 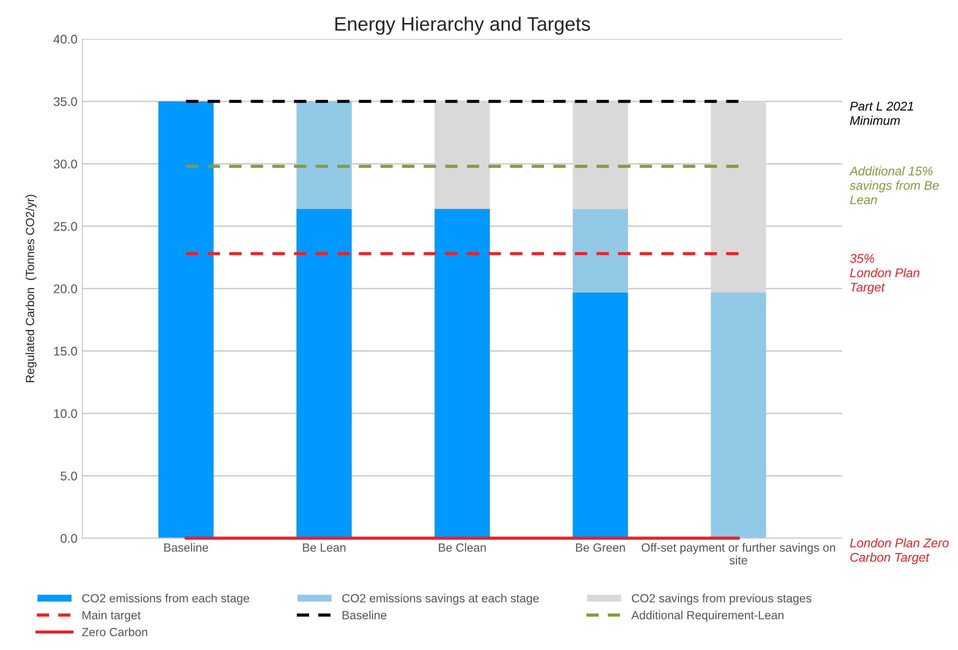 I want to click on x-tick-label: Baseline, so click(x=186, y=547).